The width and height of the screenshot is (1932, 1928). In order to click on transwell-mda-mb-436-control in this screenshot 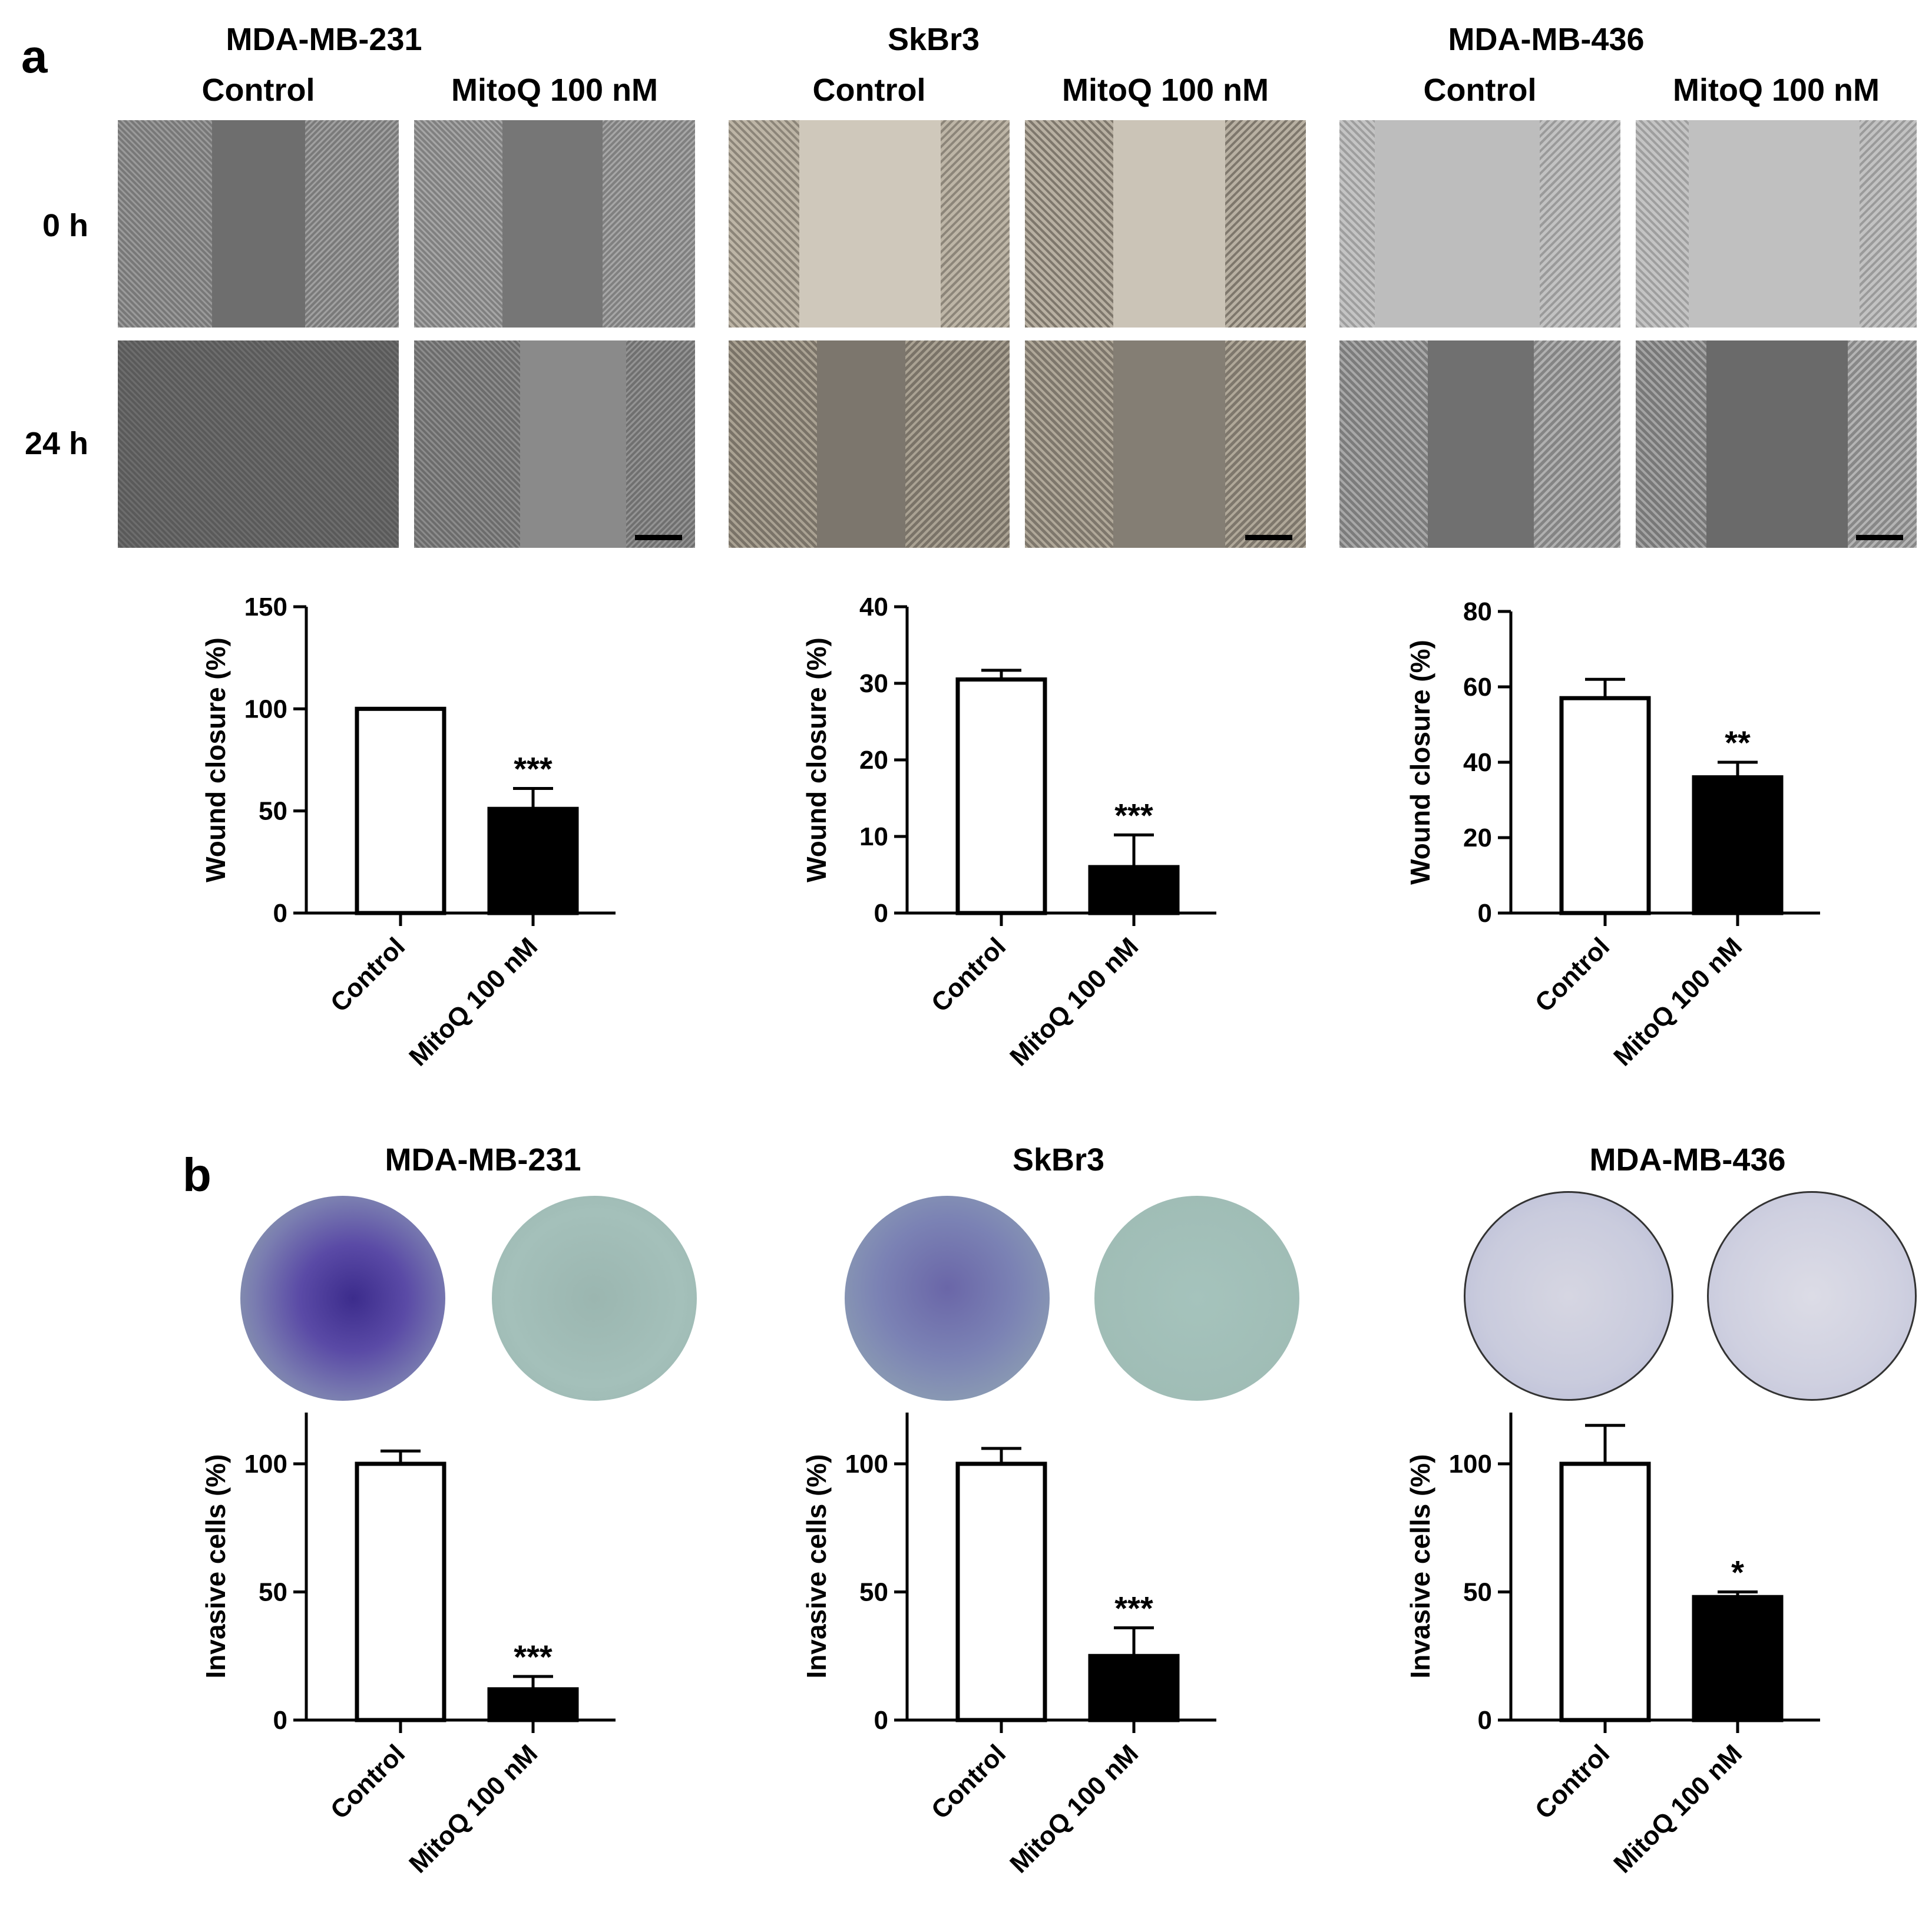, I will do `click(1568, 1296)`.